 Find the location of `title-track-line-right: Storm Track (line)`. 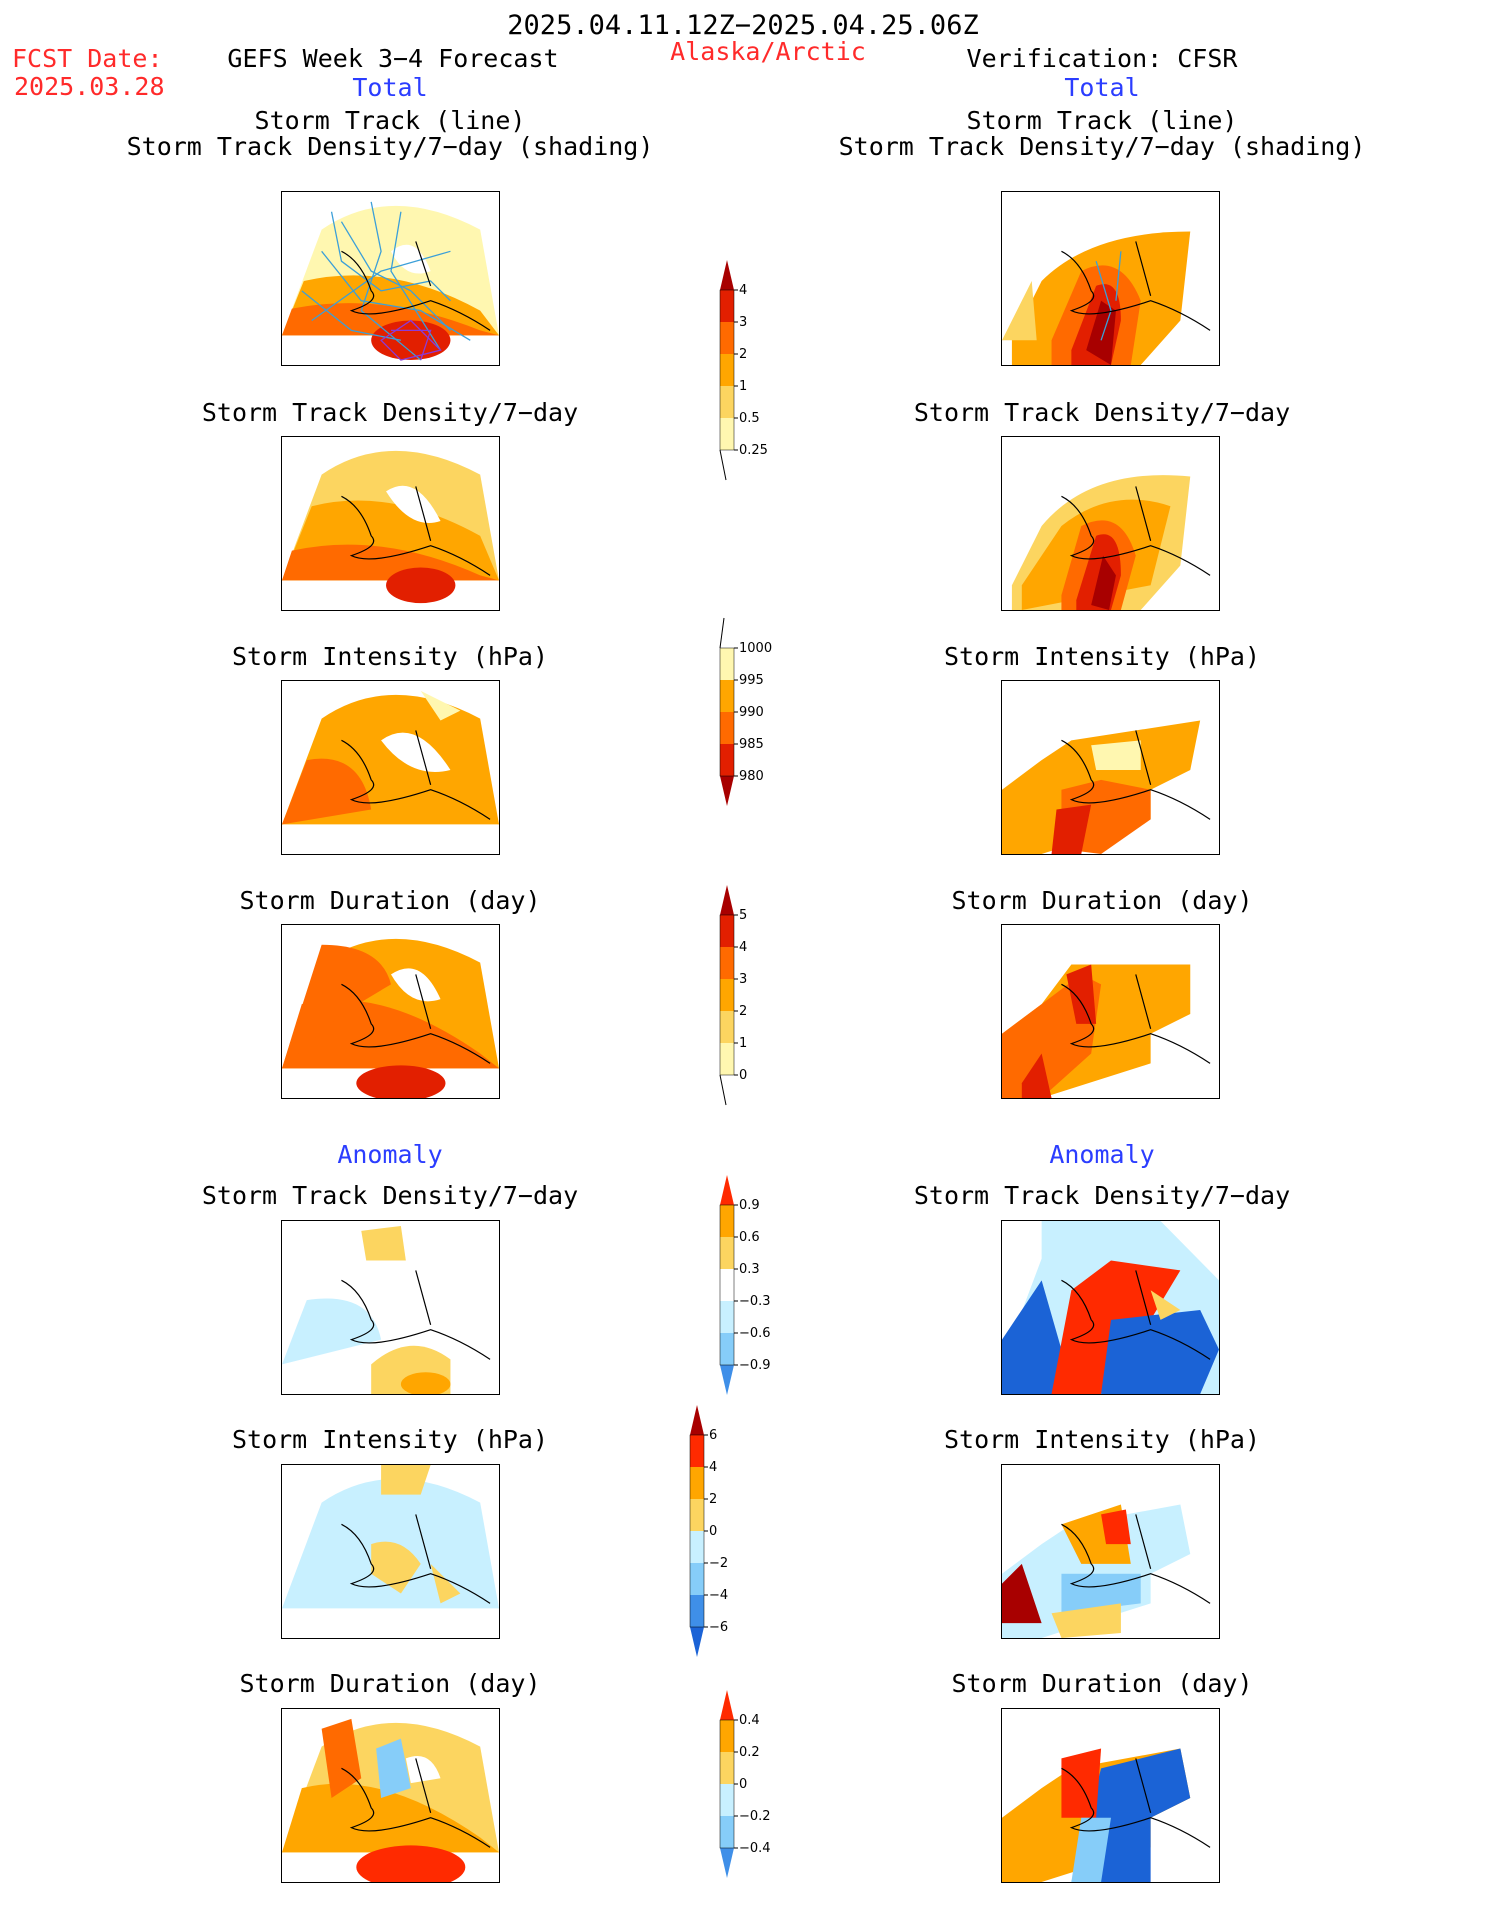

title-track-line-right: Storm Track (line) is located at coordinates (1102, 120).